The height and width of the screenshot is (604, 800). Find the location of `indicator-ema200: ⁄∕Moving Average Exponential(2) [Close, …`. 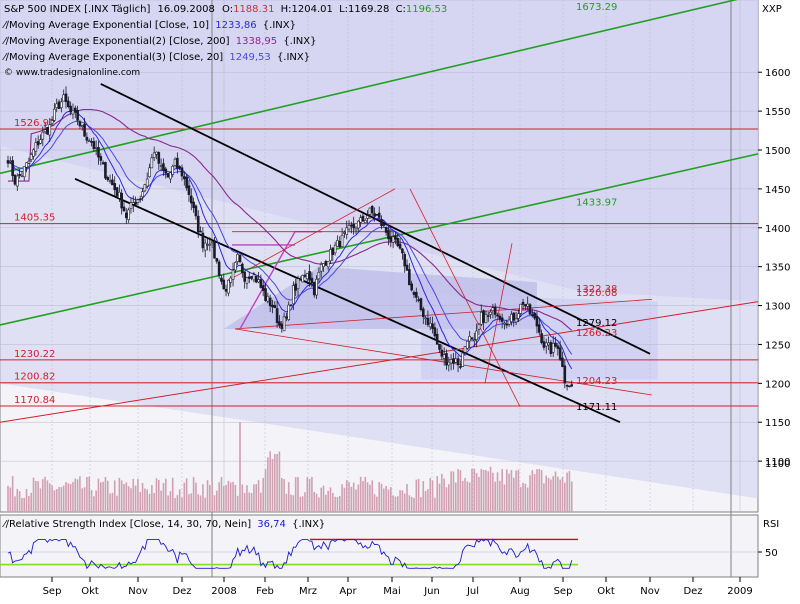

indicator-ema200: ⁄∕Moving Average Exponential(2) [Close, … is located at coordinates (159, 41).